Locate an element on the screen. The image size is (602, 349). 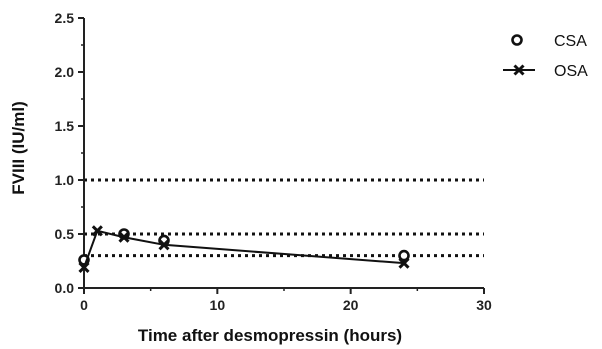
x-tick-label: 10 is located at coordinates (218, 305).